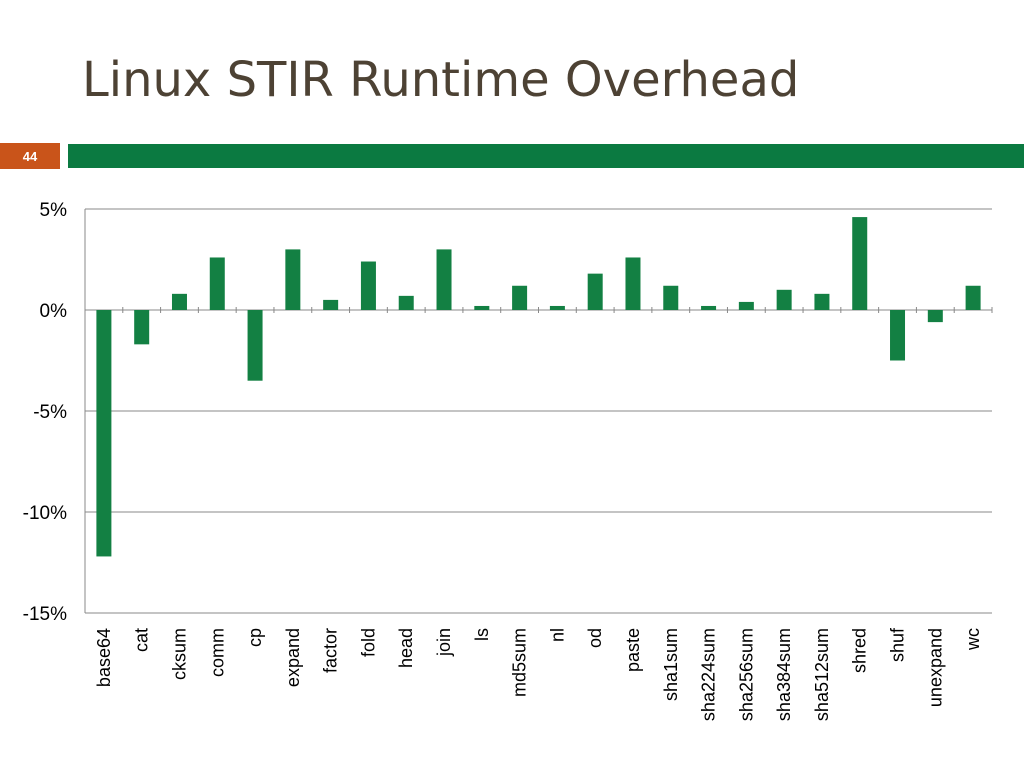  I want to click on x-category-label: md5sum, so click(520, 662).